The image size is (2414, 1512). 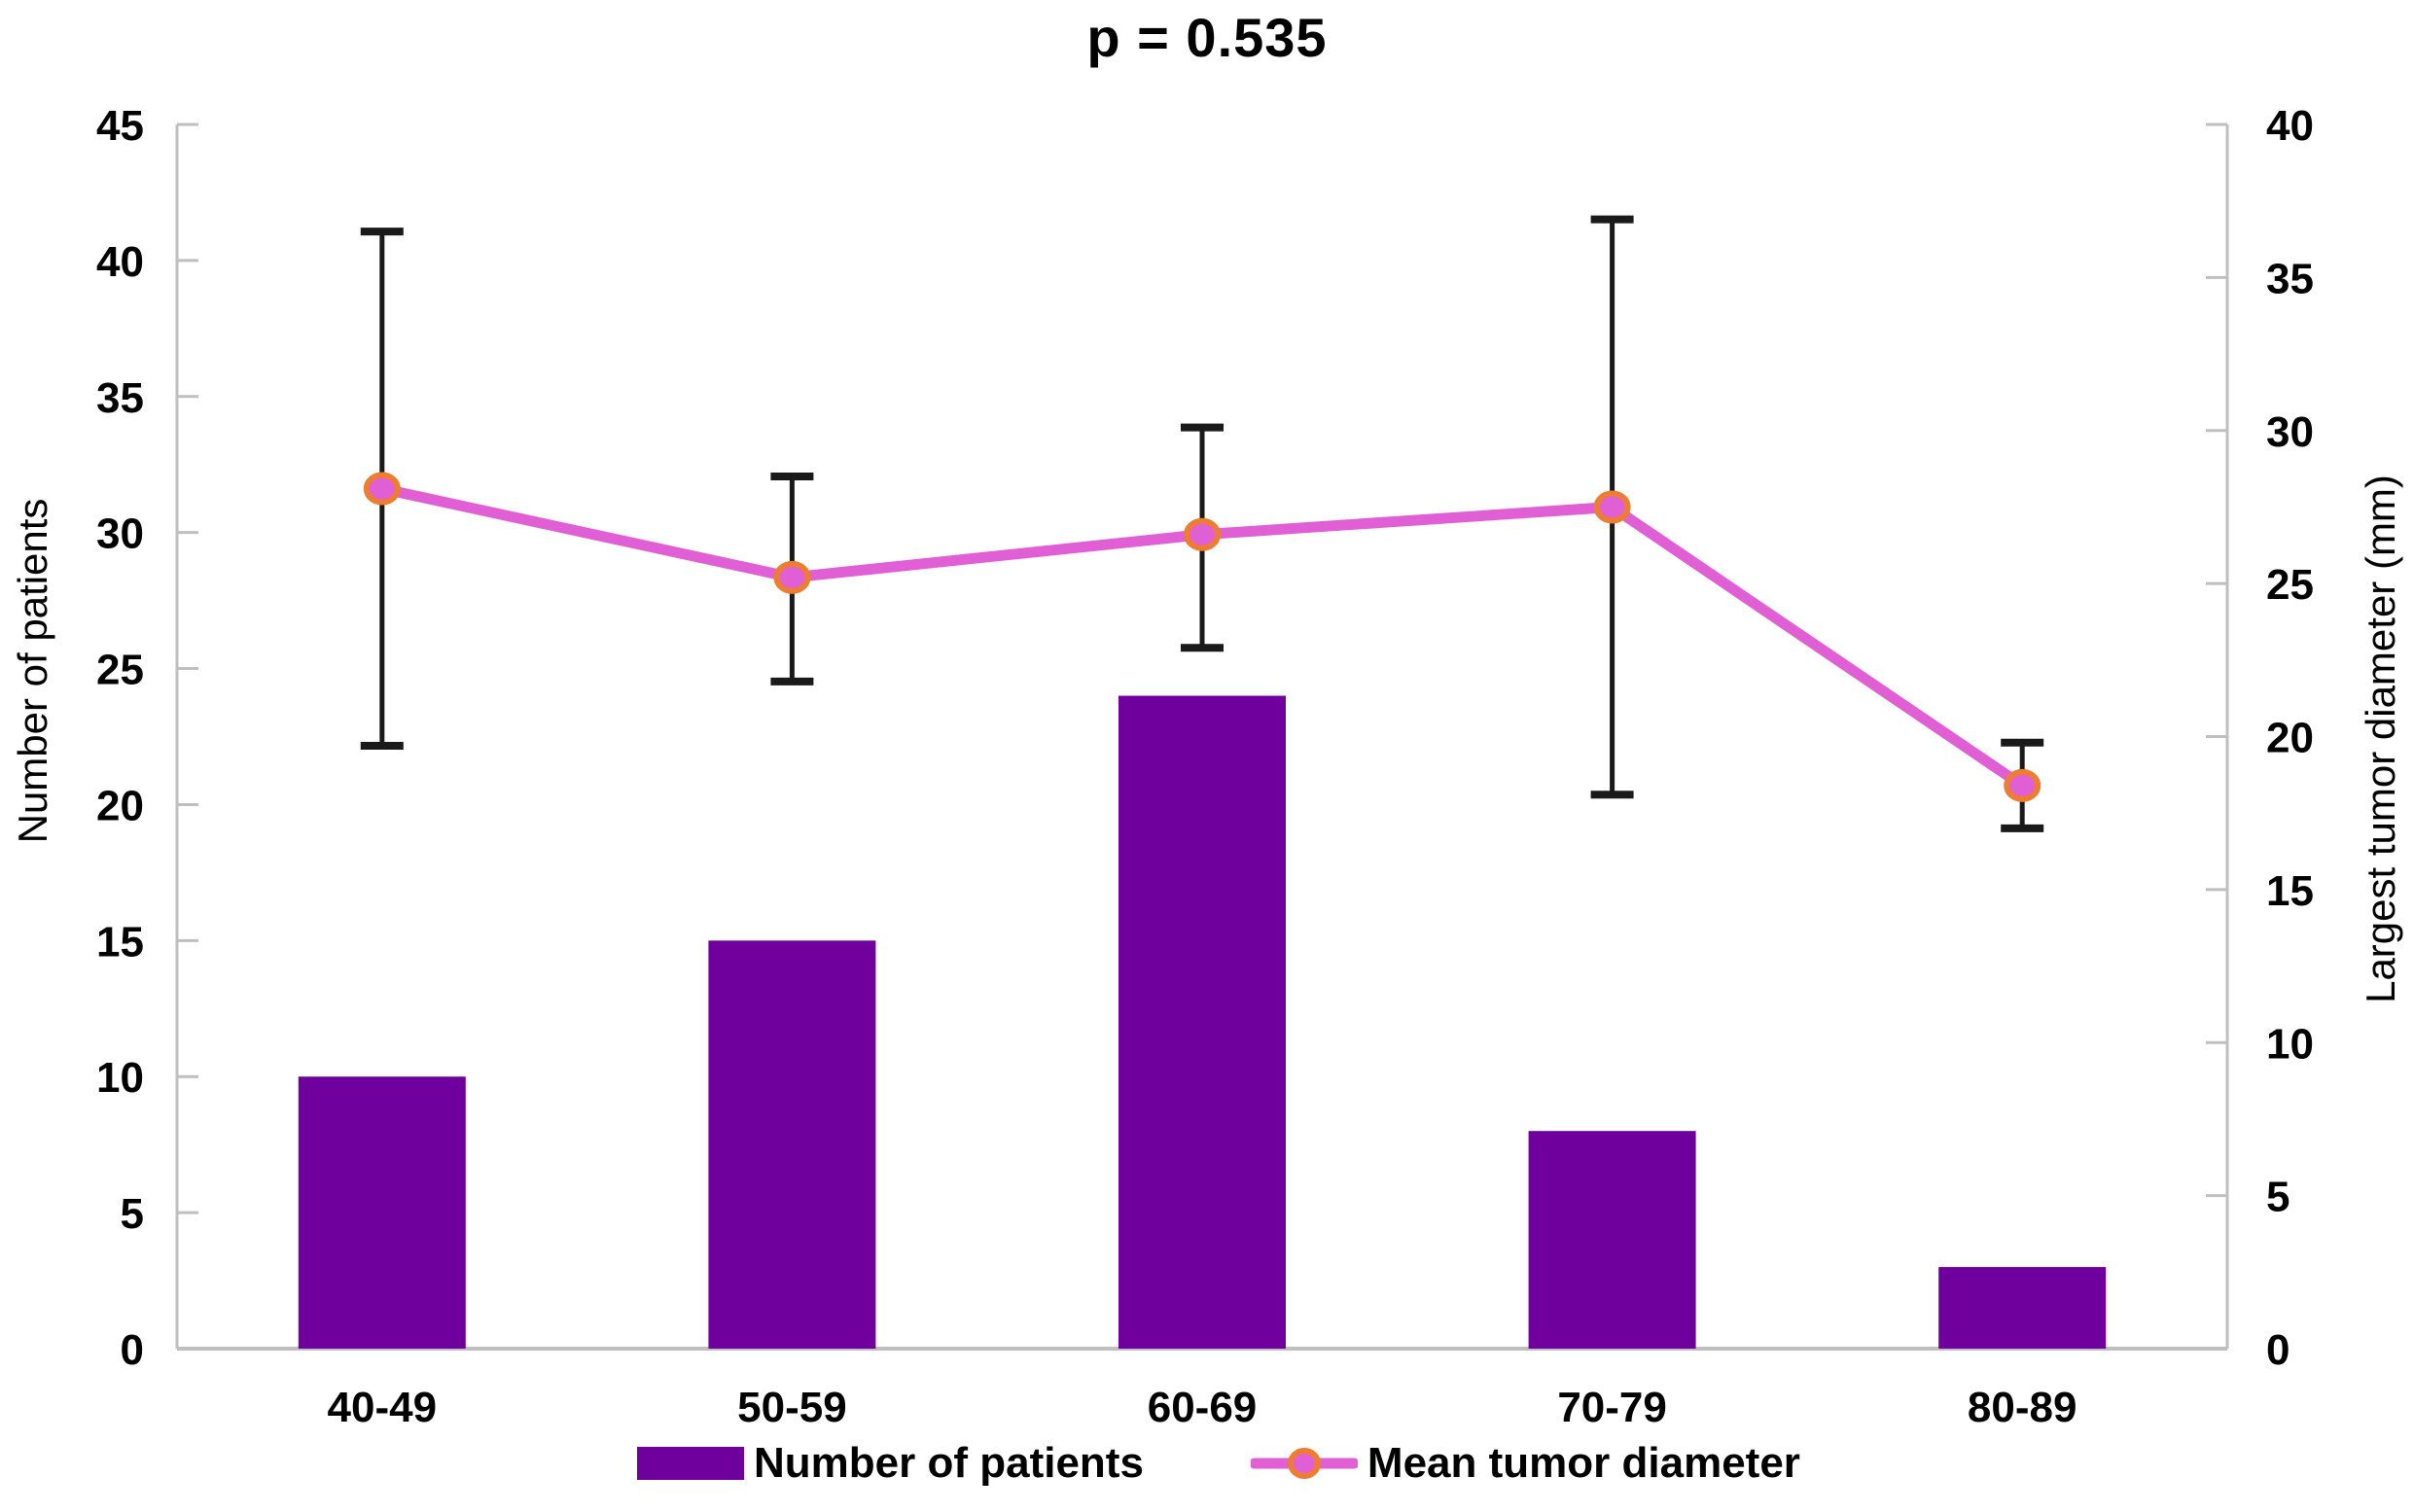 I want to click on chart-title: p = 0.535, so click(x=1207, y=37).